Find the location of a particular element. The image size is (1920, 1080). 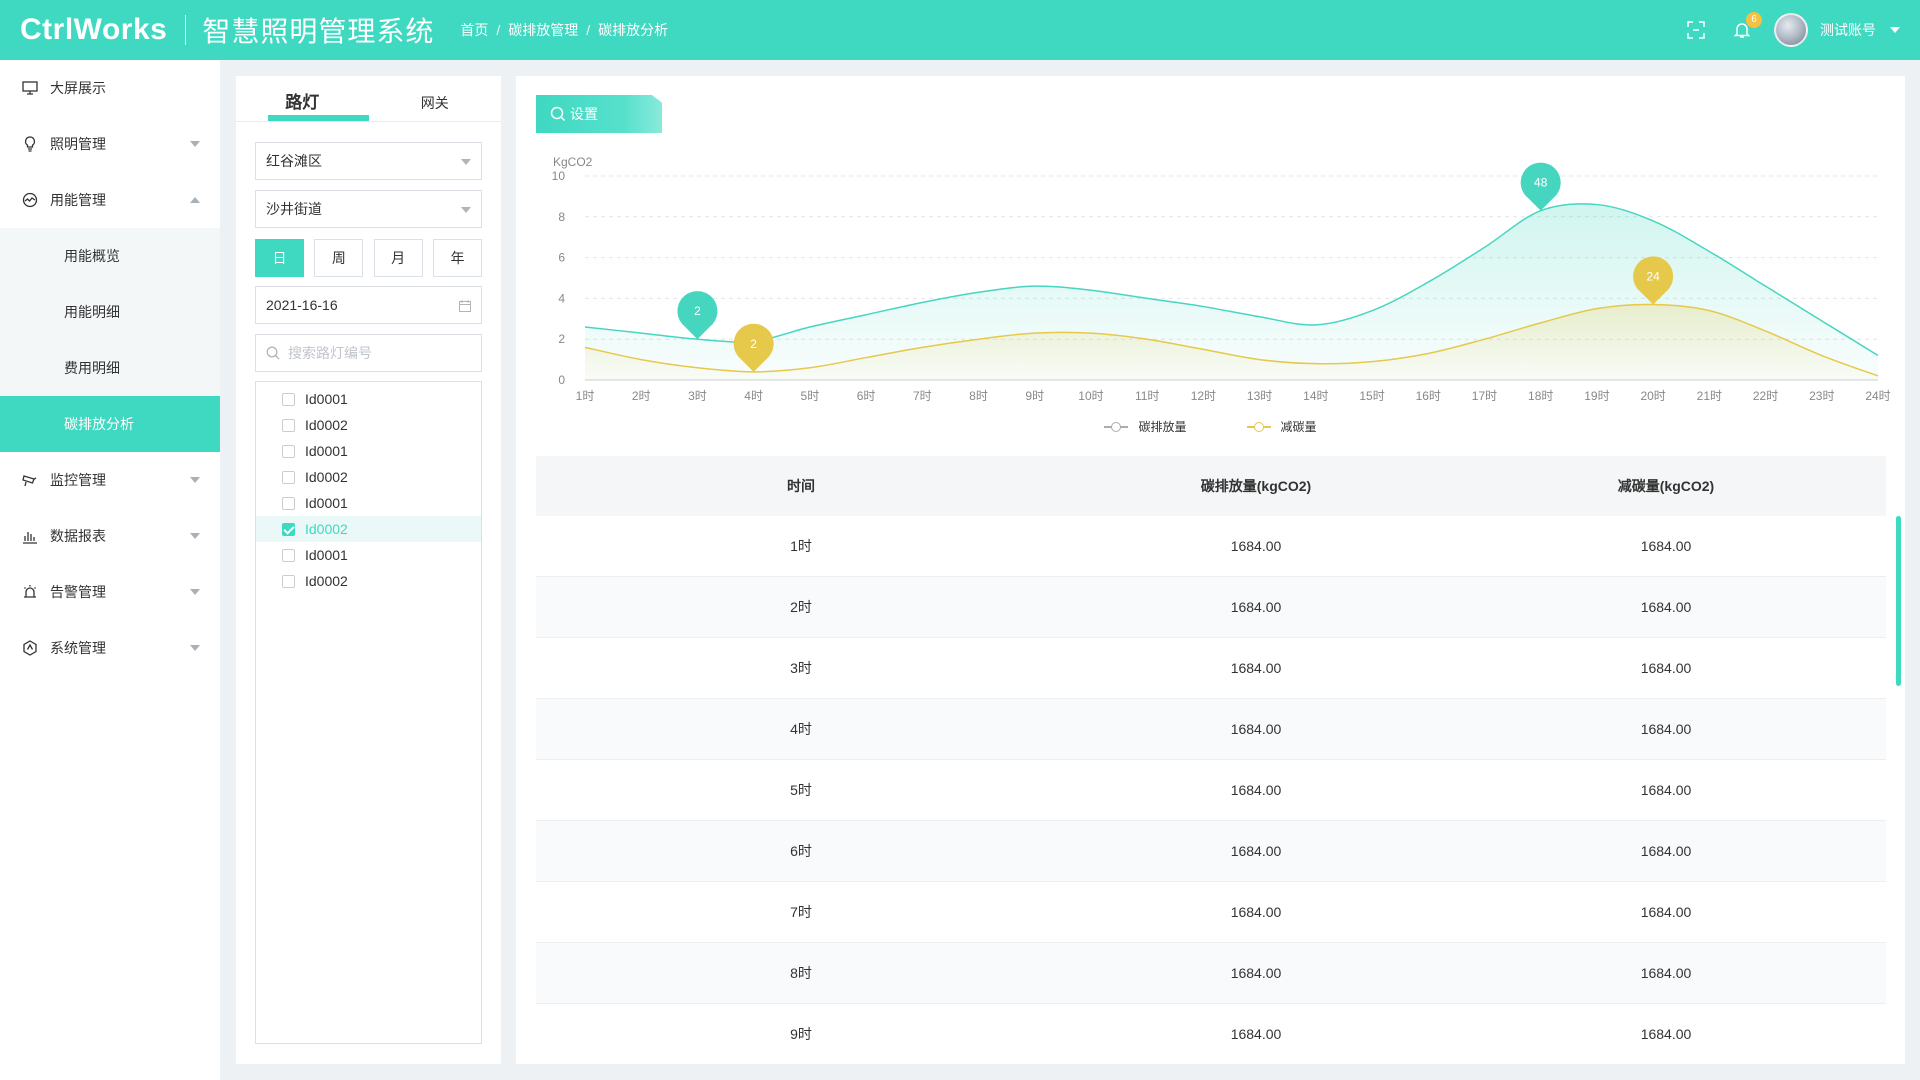

monitor-icon is located at coordinates (30, 88).